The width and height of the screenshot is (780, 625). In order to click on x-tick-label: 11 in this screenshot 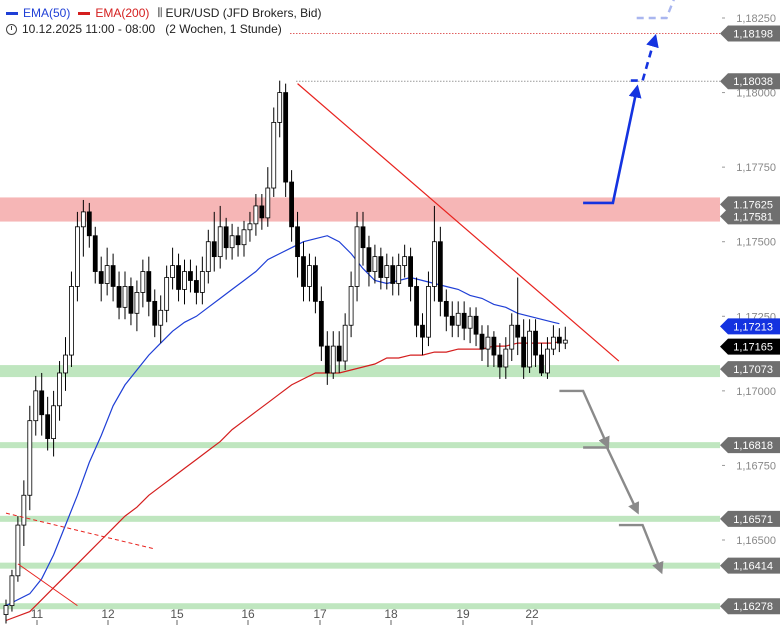, I will do `click(37, 614)`.